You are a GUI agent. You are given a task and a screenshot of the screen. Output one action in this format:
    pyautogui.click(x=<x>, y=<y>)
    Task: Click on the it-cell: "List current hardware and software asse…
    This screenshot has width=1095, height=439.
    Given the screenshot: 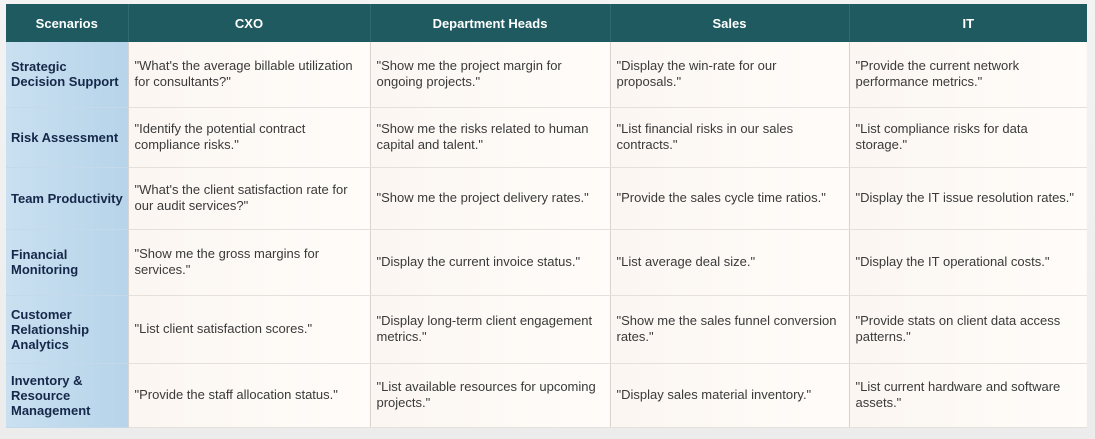 What is the action you would take?
    pyautogui.click(x=968, y=395)
    